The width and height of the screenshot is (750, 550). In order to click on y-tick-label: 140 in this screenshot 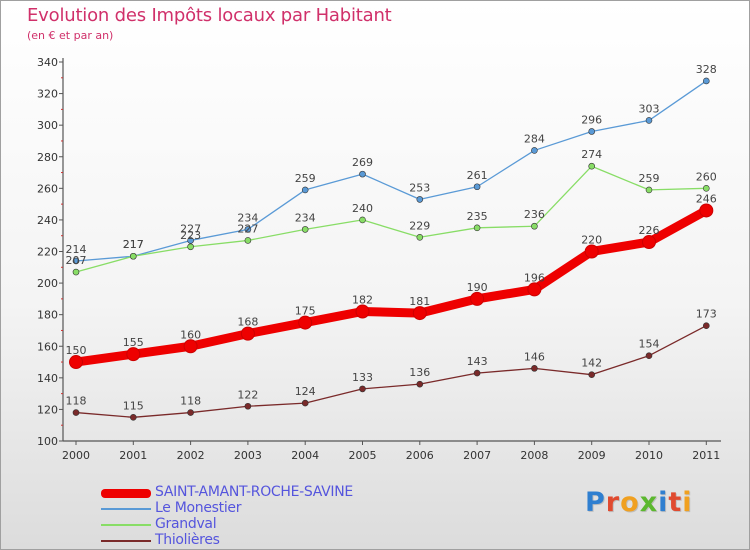, I will do `click(47, 378)`.